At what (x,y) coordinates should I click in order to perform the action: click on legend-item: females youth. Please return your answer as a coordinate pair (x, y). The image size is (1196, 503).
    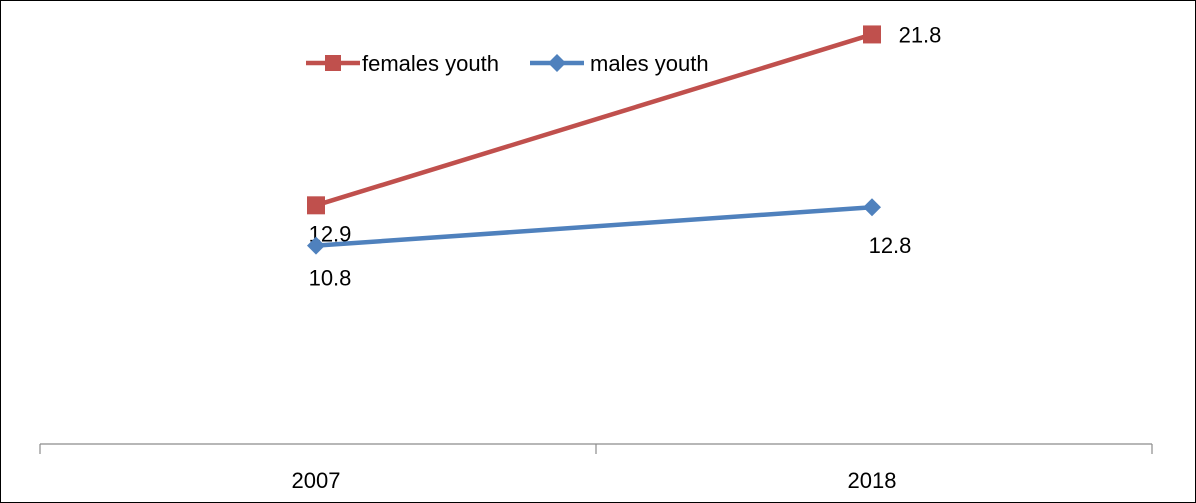
    Looking at the image, I should click on (402, 63).